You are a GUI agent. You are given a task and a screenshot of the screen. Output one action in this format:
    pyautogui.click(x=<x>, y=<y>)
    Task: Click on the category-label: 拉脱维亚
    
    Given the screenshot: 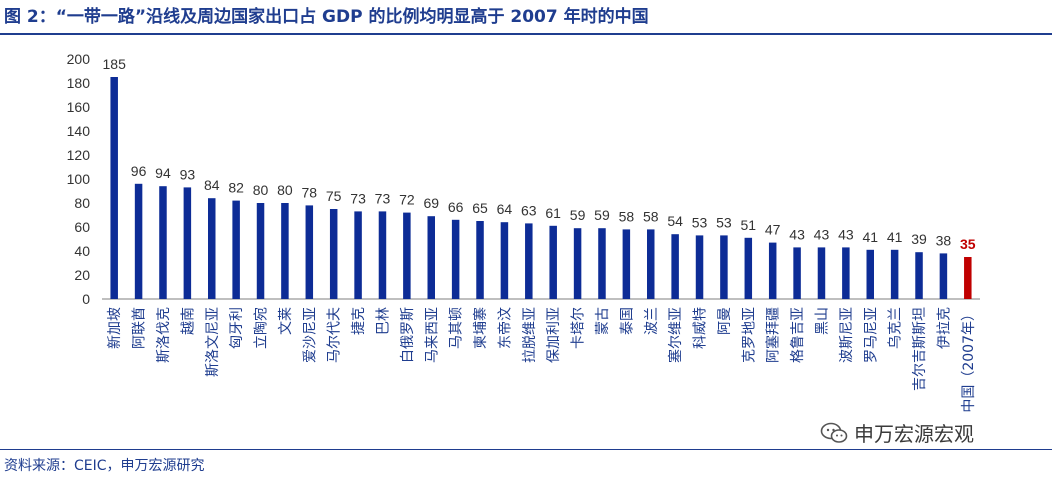 What is the action you would take?
    pyautogui.click(x=530, y=335)
    